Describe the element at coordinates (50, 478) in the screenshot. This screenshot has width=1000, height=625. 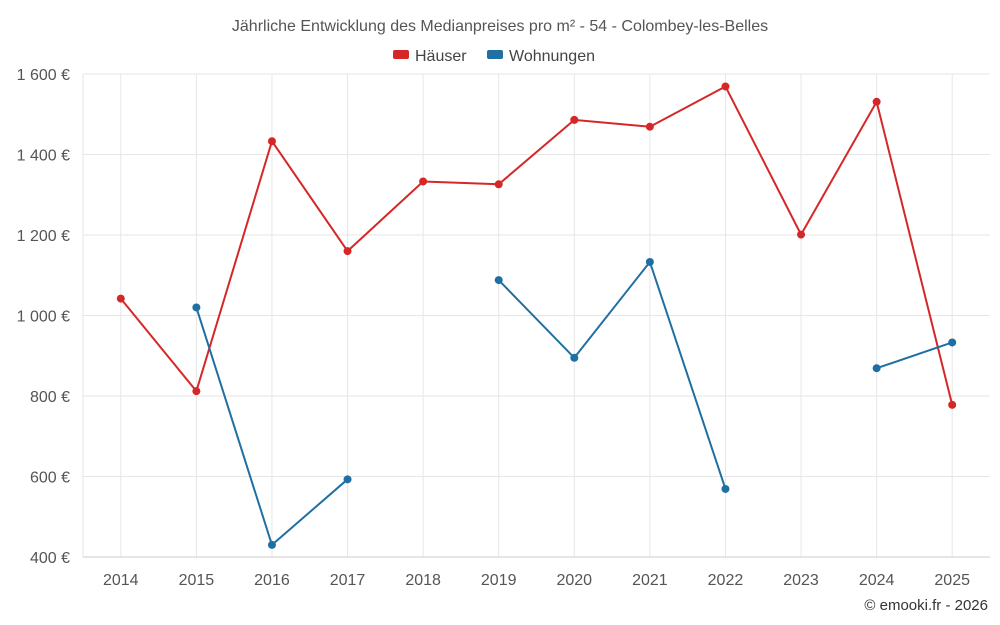
I see `y-tick-label: 600 €` at that location.